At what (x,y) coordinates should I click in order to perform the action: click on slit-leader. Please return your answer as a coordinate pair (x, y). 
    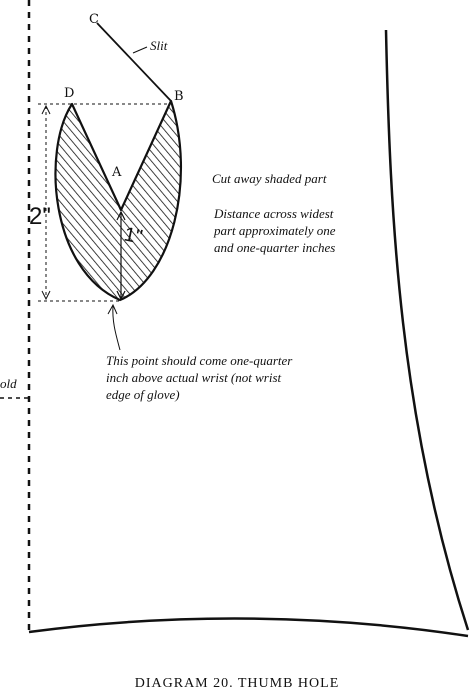
    Looking at the image, I should click on (140, 50).